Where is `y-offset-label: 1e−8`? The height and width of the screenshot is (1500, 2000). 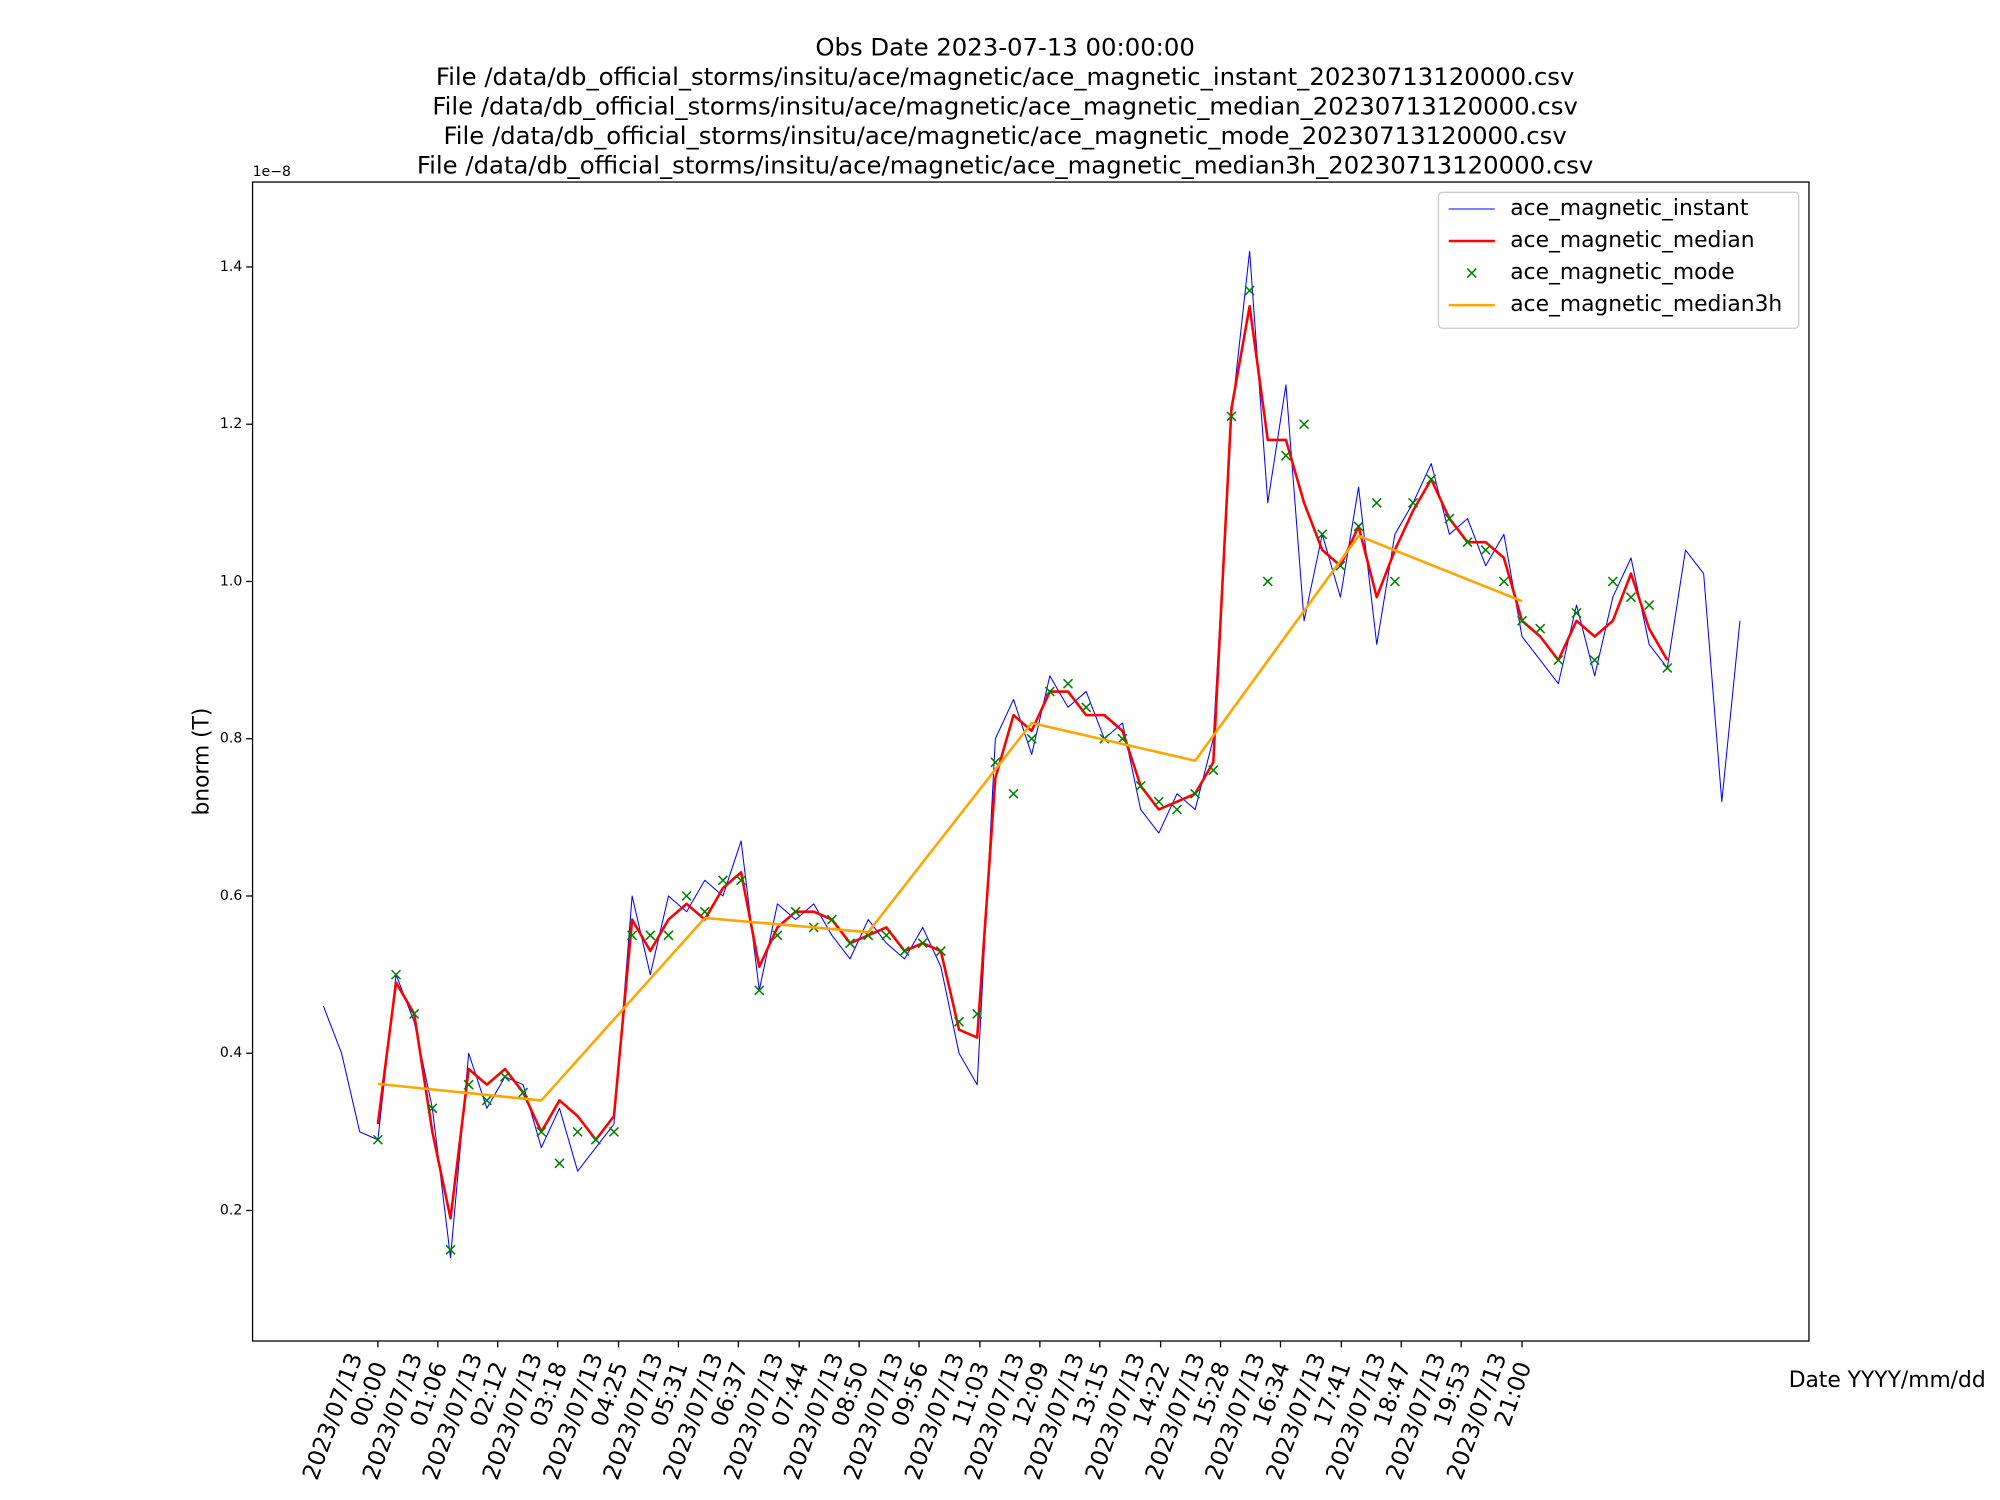 y-offset-label: 1e−8 is located at coordinates (272, 172).